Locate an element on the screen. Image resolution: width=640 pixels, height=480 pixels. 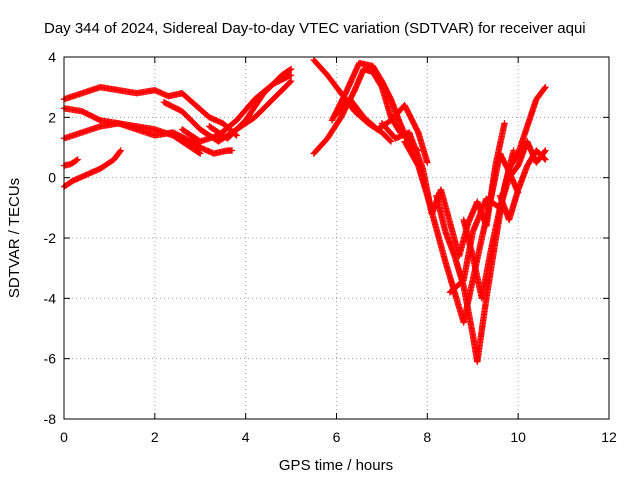
x-tick-label: 0 is located at coordinates (64, 437).